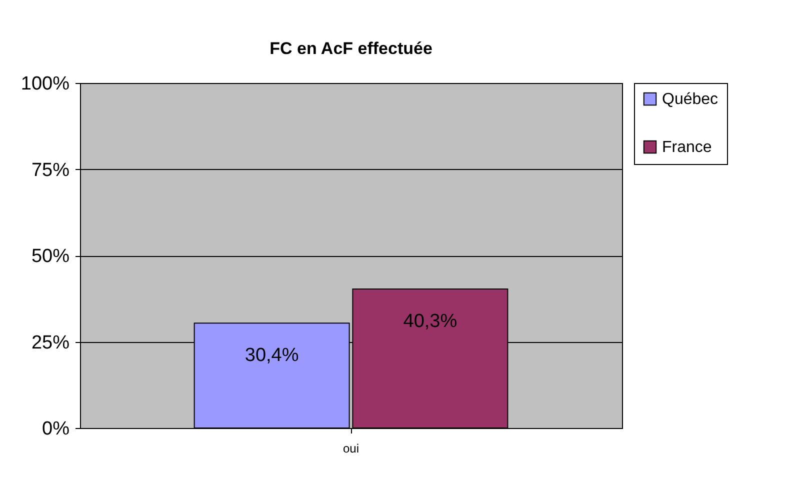 The height and width of the screenshot is (488, 808). Describe the element at coordinates (50, 170) in the screenshot. I see `y-tick-label: 75%` at that location.